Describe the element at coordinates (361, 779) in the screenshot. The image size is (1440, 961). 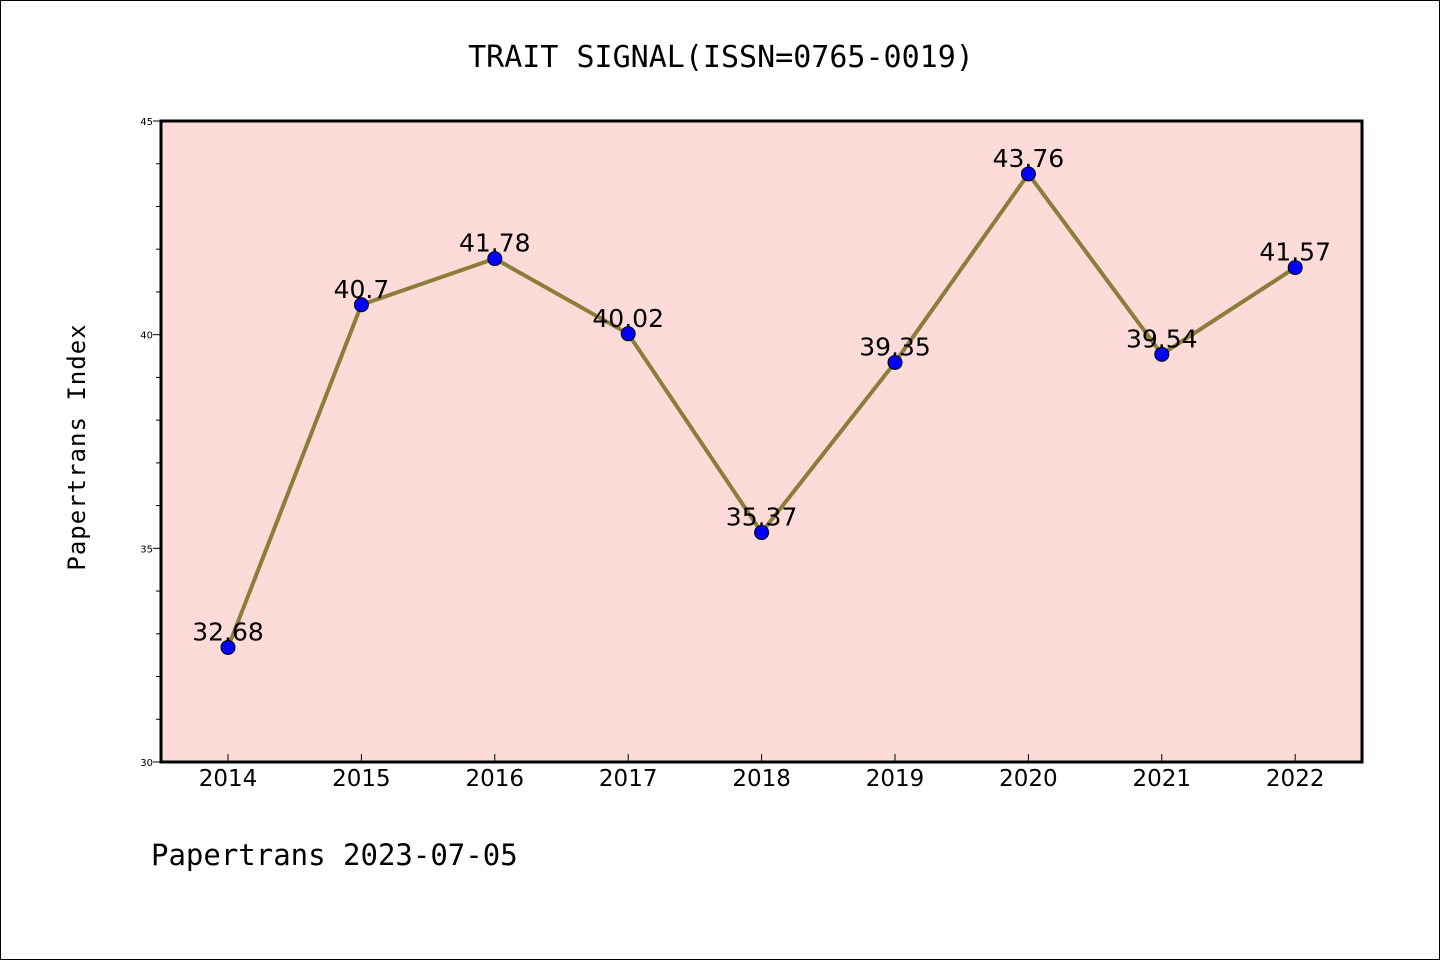
I see `x-tick-label: 2015` at that location.